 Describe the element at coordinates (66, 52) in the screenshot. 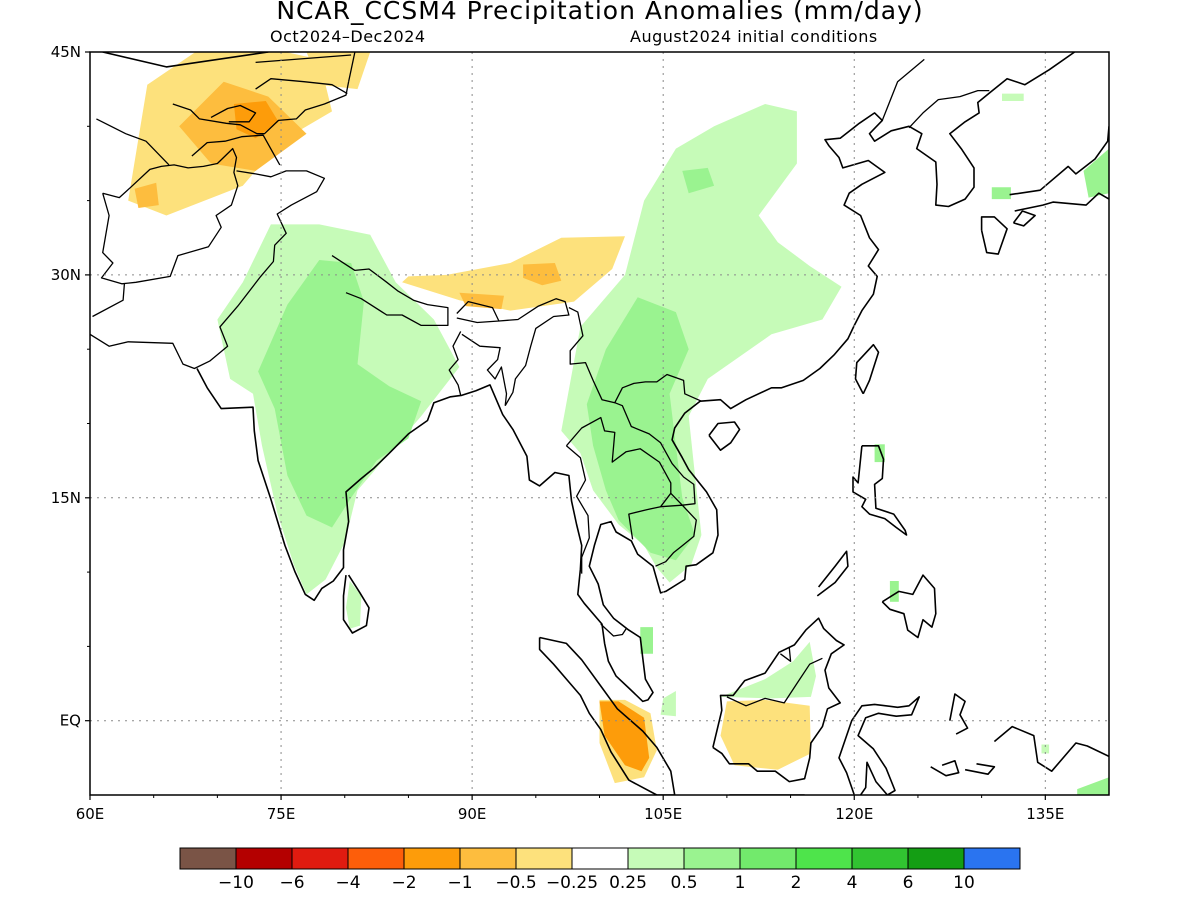

I see `lat-tick-label: 45N` at that location.